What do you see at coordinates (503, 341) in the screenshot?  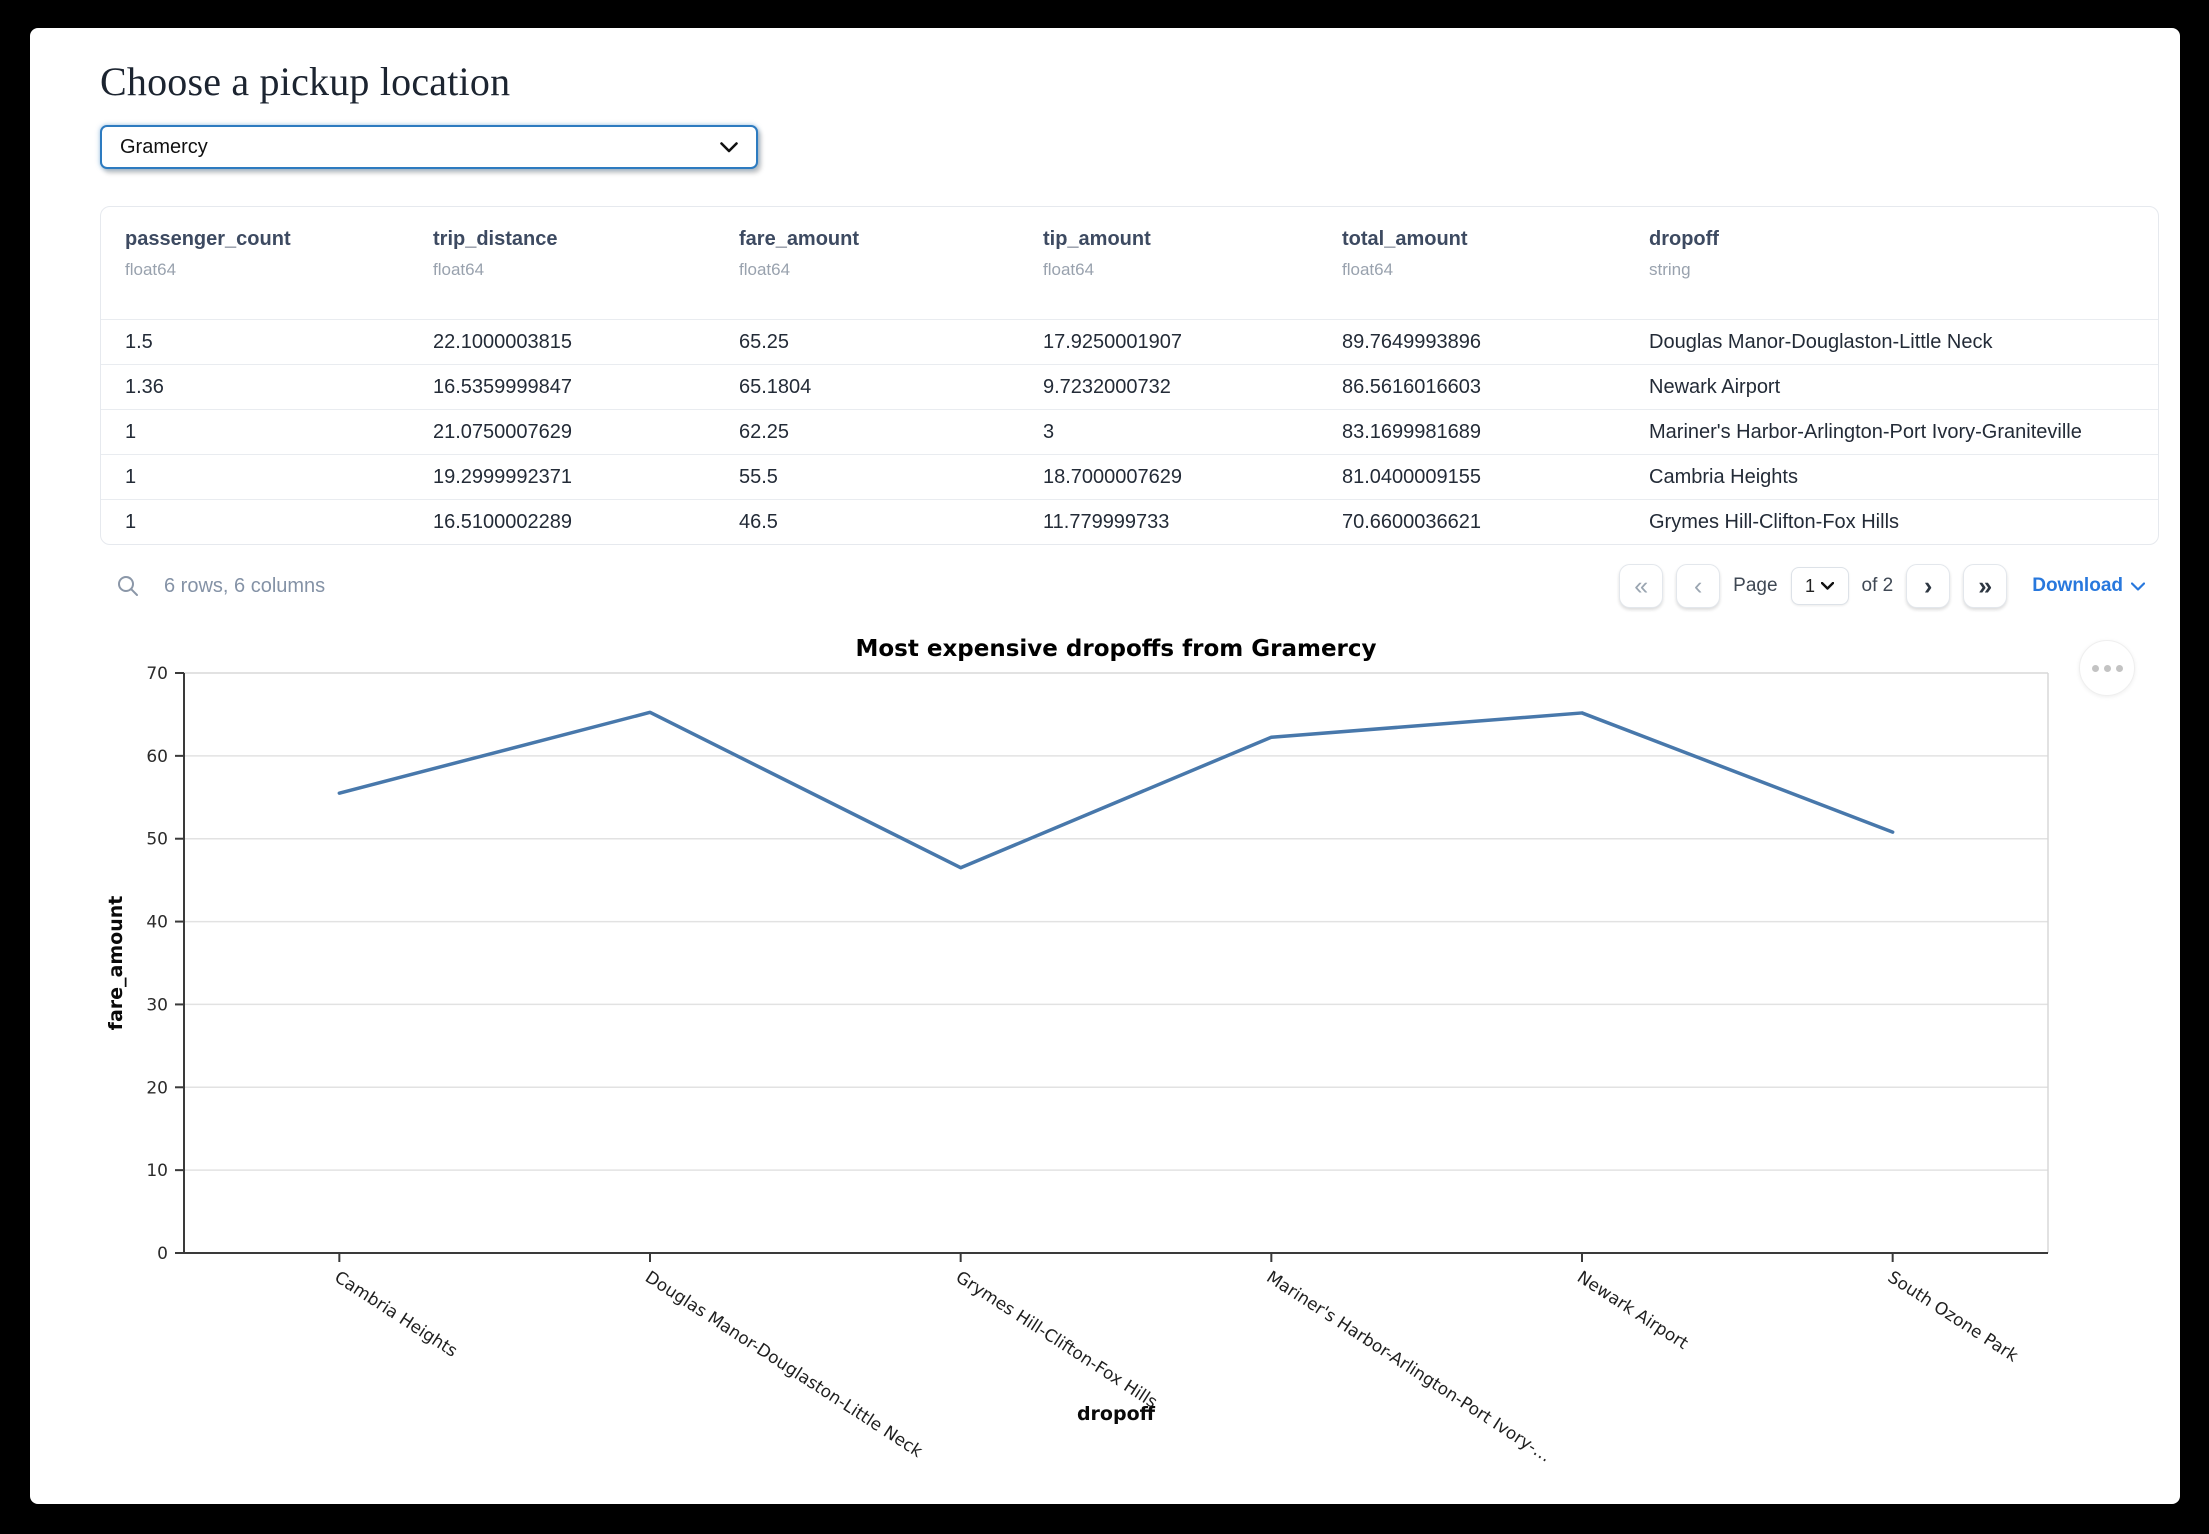 I see `table-cell: 22.1000003815` at bounding box center [503, 341].